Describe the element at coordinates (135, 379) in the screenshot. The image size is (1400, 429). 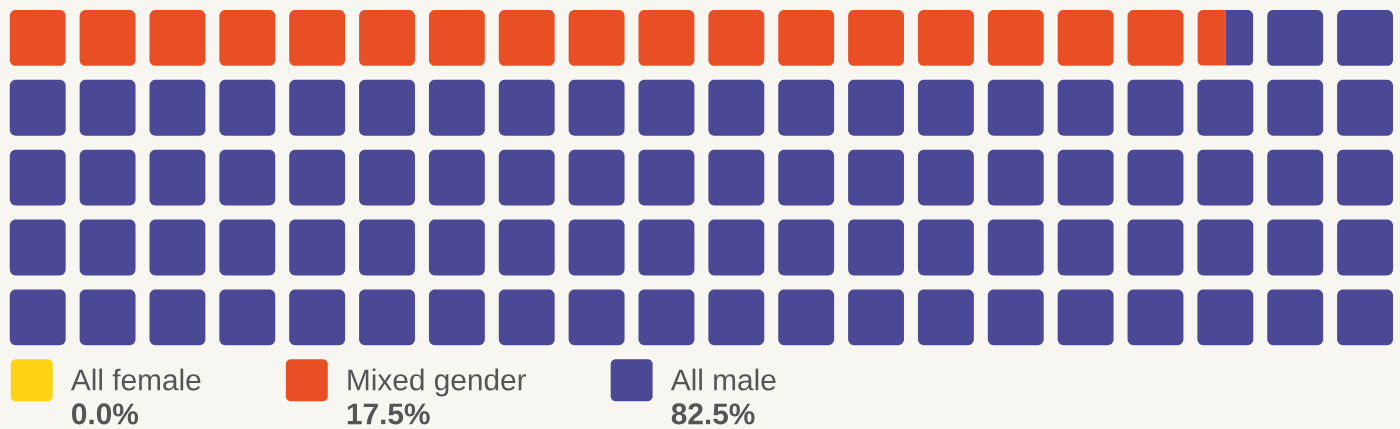
I see `category-label: All female` at that location.